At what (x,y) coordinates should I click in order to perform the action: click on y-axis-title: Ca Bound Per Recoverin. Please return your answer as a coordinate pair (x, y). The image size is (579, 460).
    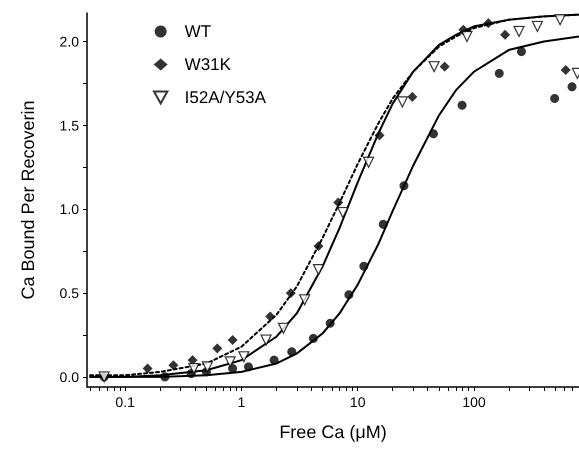
    Looking at the image, I should click on (28, 200).